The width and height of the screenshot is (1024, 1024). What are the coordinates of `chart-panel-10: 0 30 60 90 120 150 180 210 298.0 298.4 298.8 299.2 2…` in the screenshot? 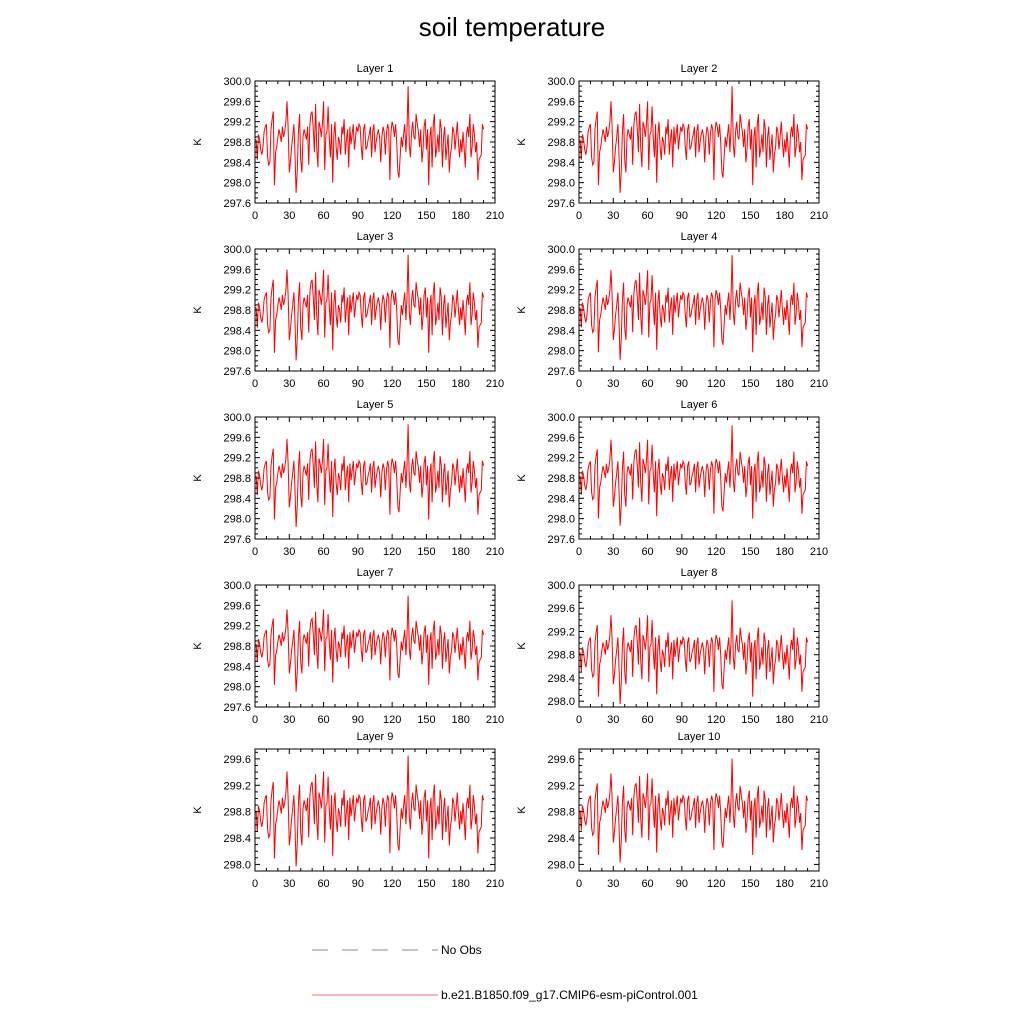 It's located at (672, 810).